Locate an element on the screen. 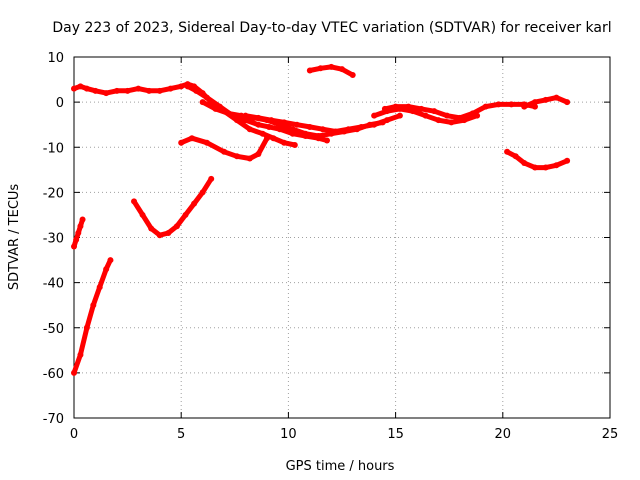  x-tick-label: 20 is located at coordinates (503, 434).